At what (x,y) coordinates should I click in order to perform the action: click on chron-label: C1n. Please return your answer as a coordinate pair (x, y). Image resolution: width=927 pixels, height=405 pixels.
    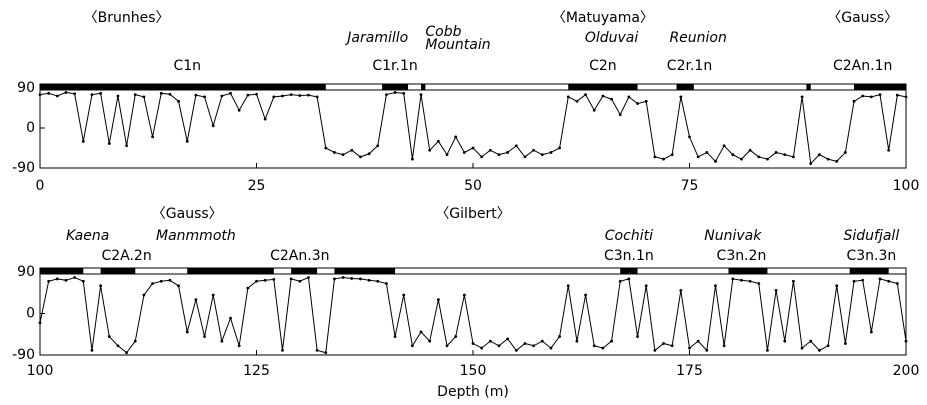
    Looking at the image, I should click on (187, 66).